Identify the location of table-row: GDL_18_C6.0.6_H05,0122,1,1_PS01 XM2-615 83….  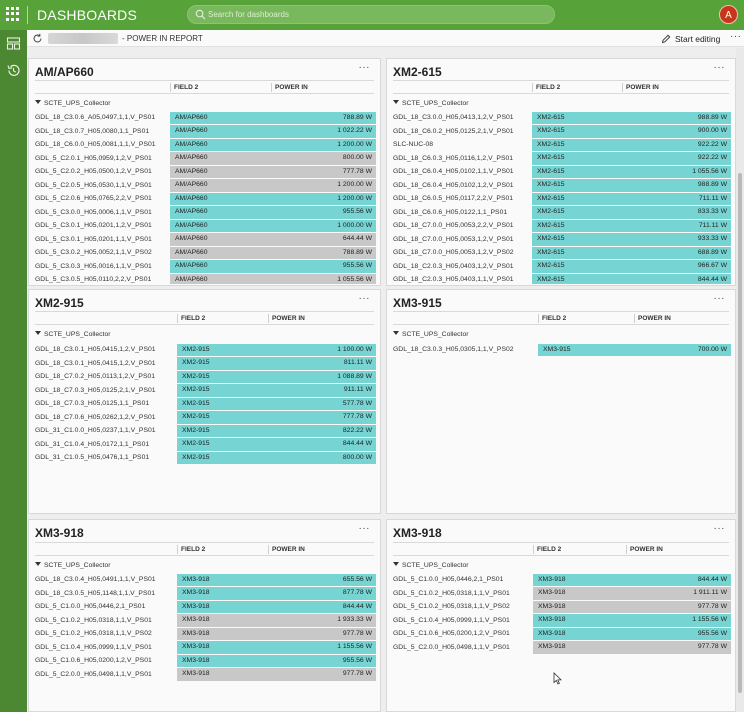
(561, 213).